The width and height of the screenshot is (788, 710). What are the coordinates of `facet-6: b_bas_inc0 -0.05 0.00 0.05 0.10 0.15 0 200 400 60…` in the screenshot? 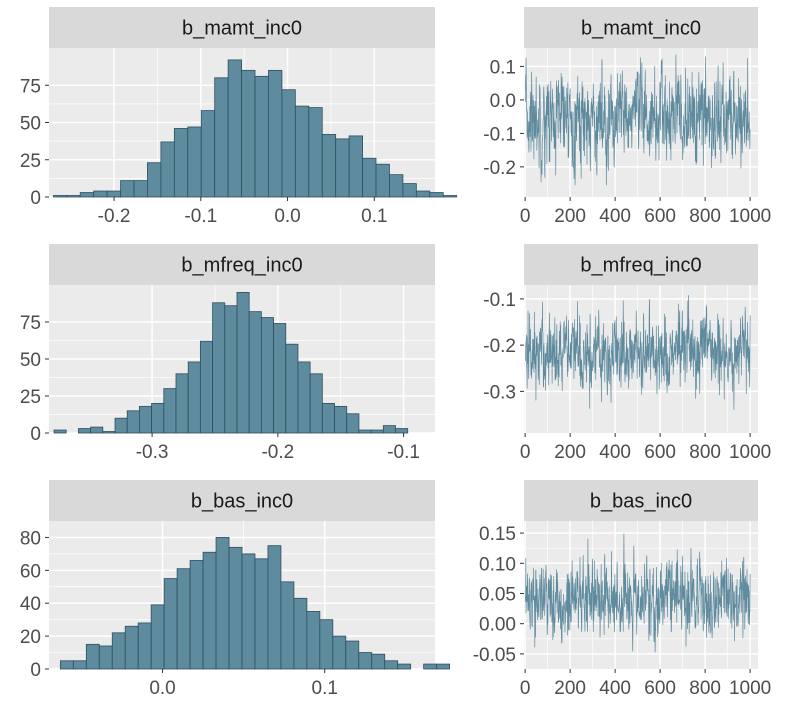 It's located at (622, 589).